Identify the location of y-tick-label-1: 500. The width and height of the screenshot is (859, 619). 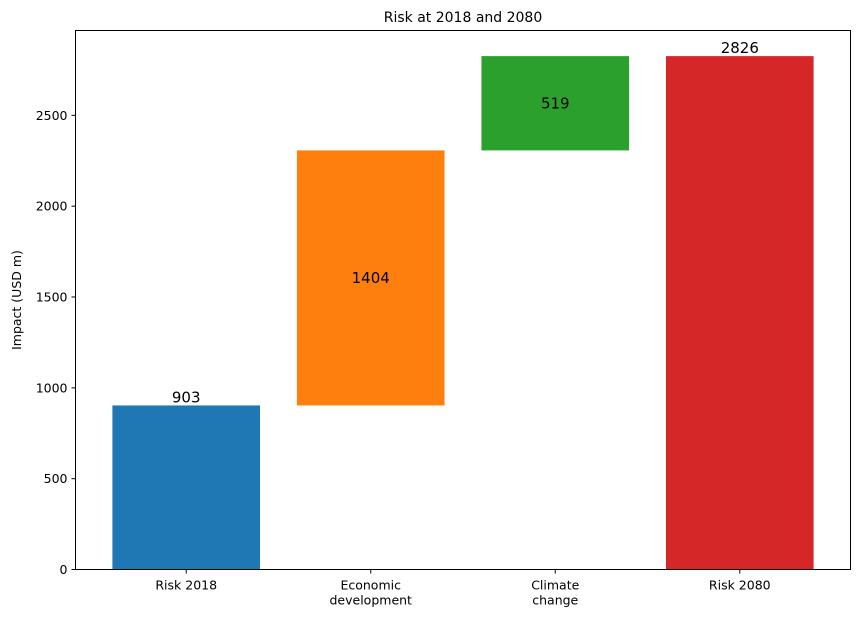
(56, 478).